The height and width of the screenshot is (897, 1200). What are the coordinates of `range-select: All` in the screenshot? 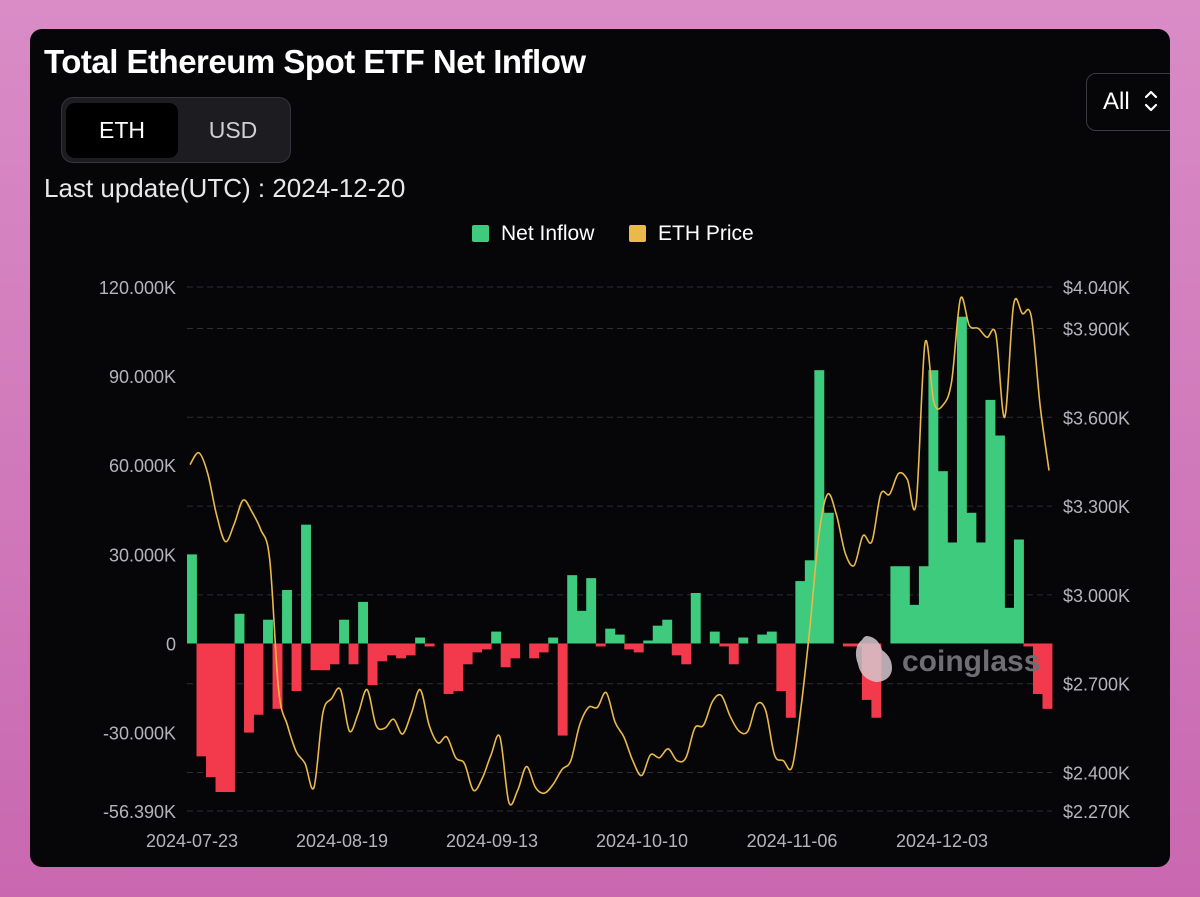 It's located at (1128, 102).